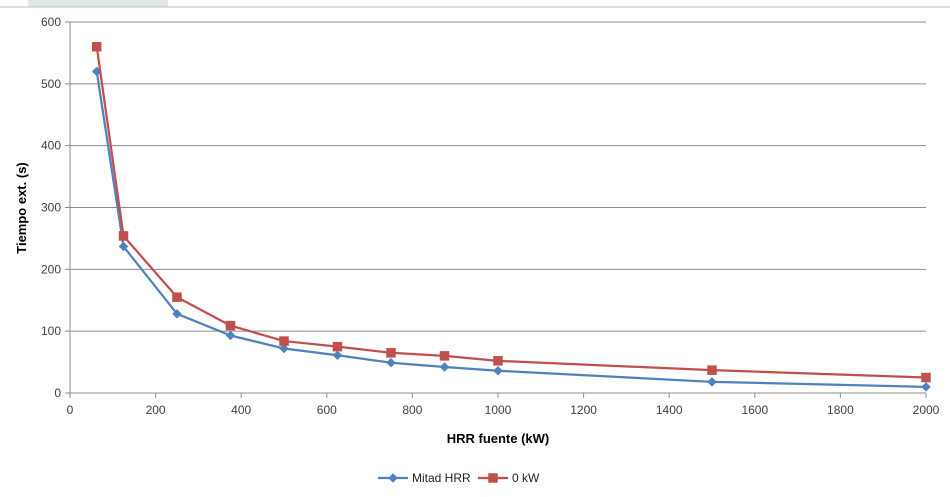 The height and width of the screenshot is (497, 950). I want to click on chart-tab-corner, so click(98, 3).